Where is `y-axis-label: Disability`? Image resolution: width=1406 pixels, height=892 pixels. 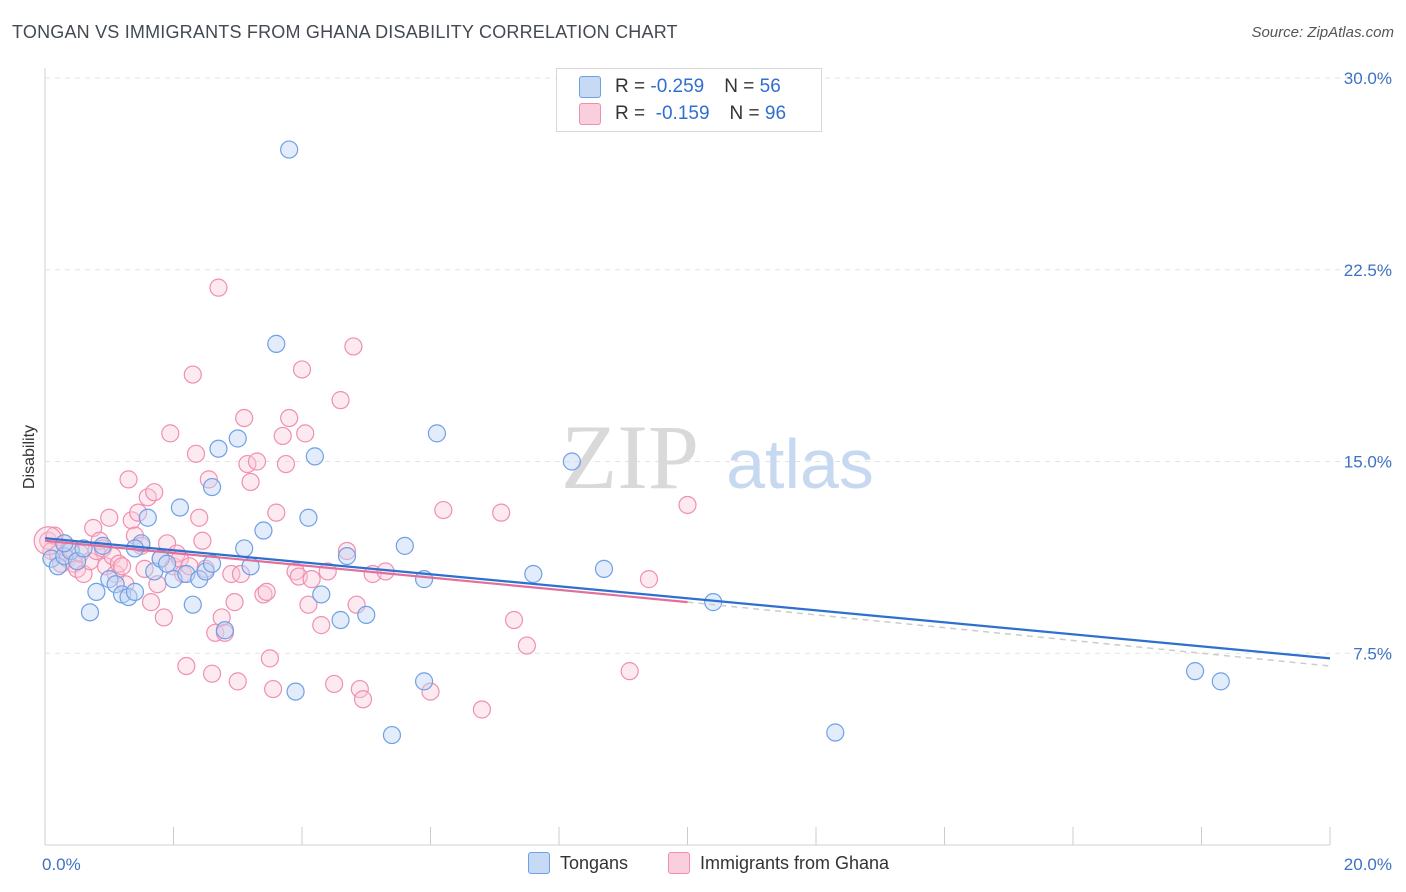
y-axis-label: Disability is located at coordinates (29, 457).